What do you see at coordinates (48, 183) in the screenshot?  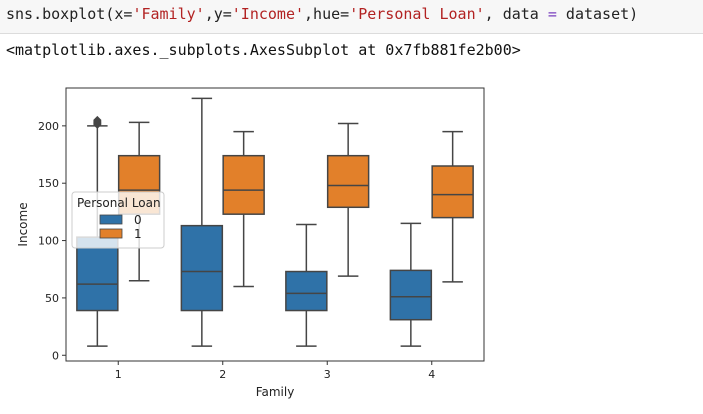 I see `y-tick-label: 150` at bounding box center [48, 183].